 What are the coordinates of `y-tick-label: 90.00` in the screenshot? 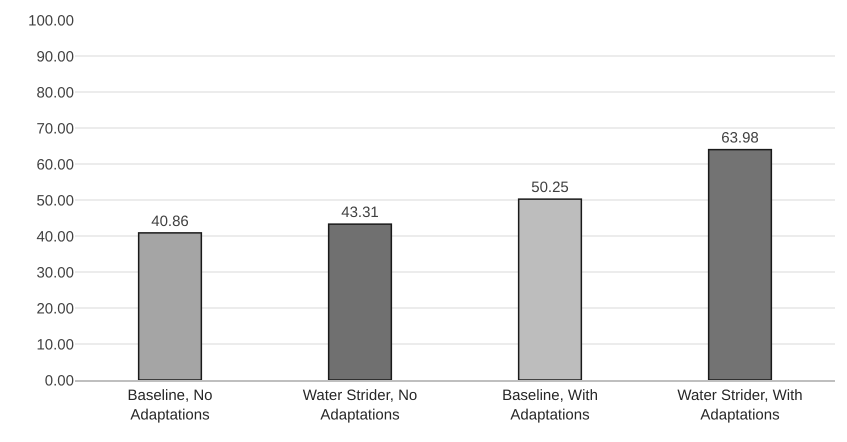 It's located at (55, 57).